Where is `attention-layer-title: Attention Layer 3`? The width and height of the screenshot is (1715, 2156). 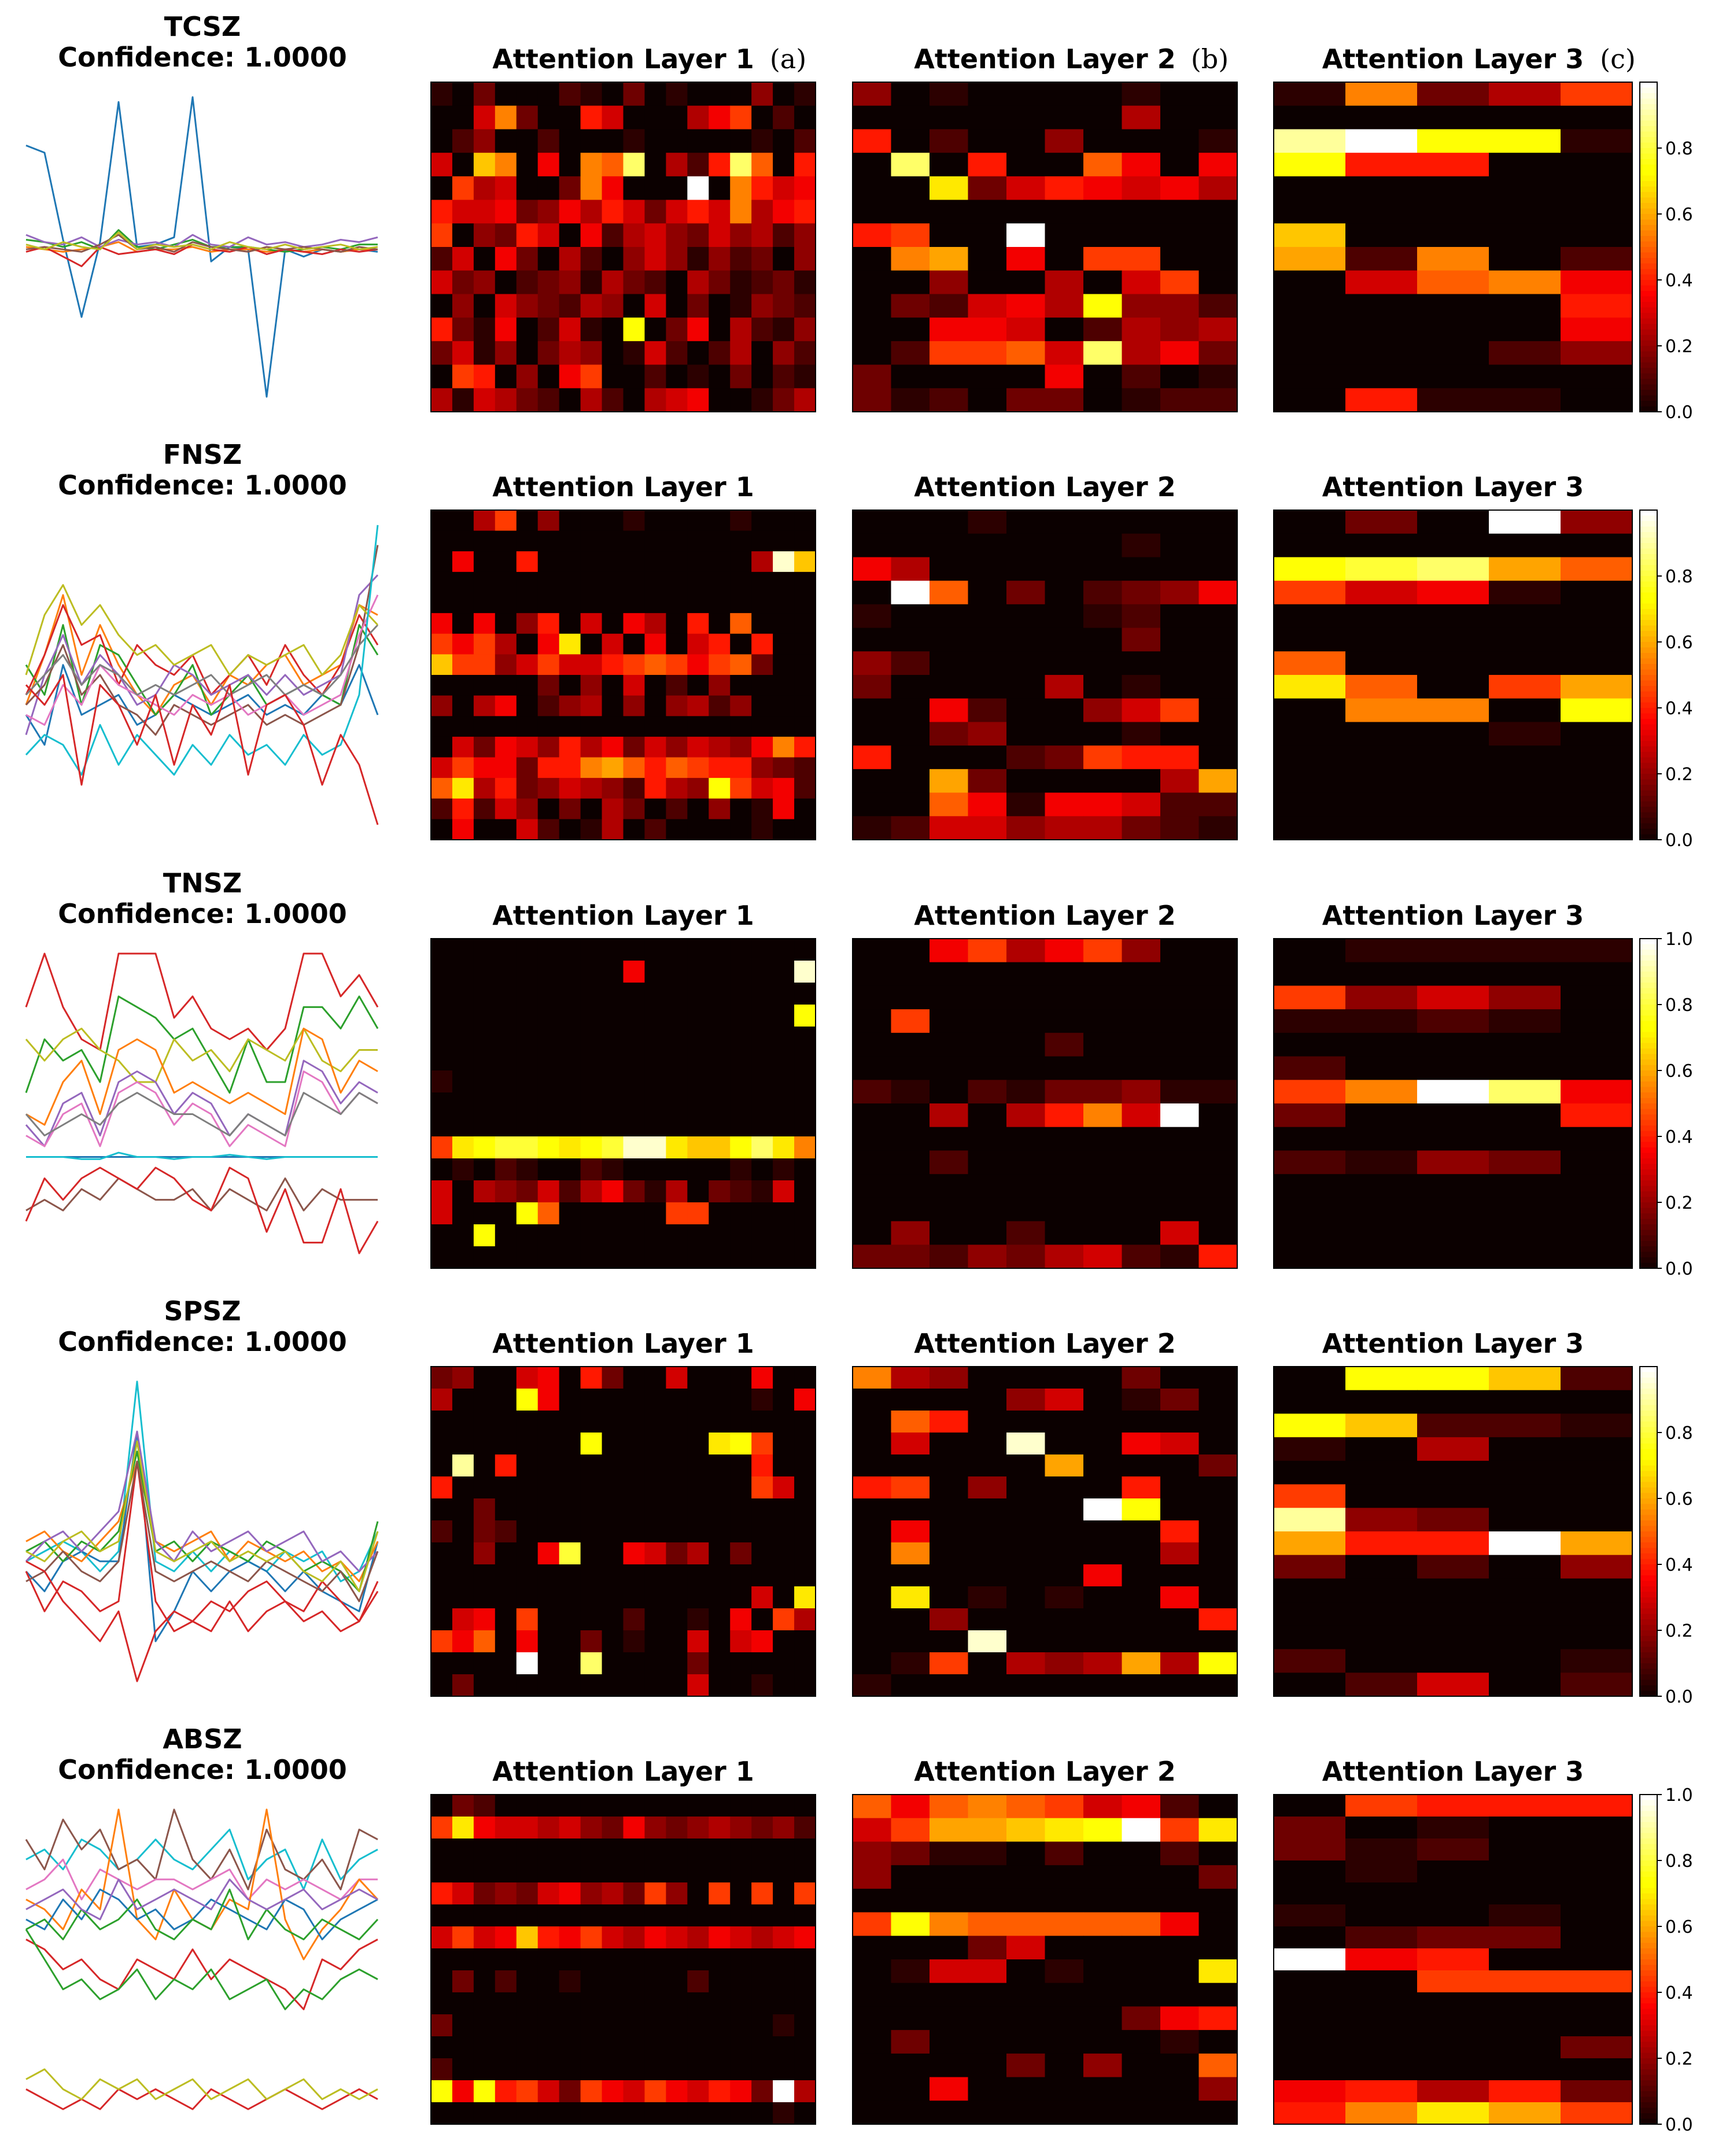
attention-layer-title: Attention Layer 3 is located at coordinates (1453, 487).